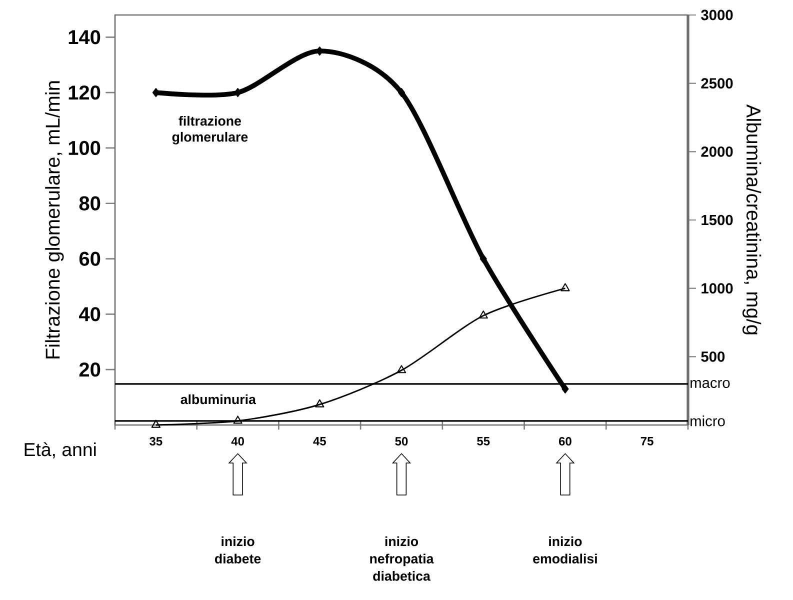  Describe the element at coordinates (707, 421) in the screenshot. I see `ref-line-label: micro` at that location.